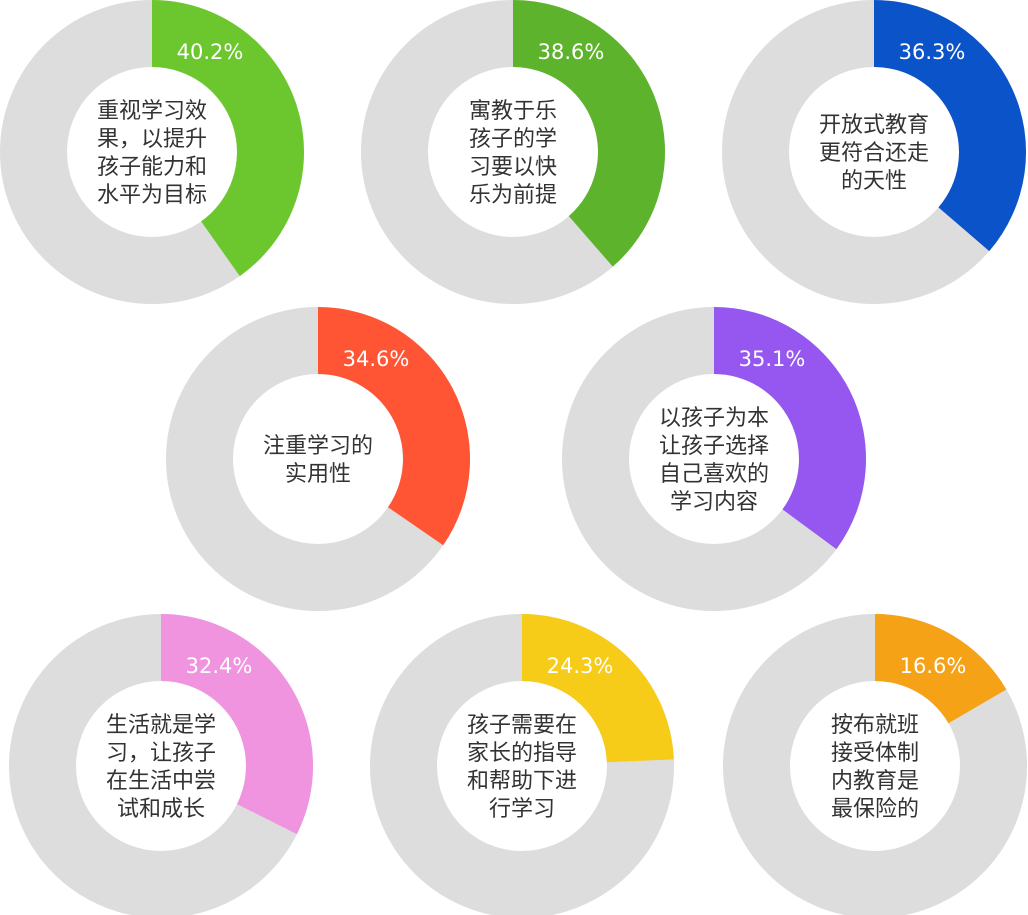  What do you see at coordinates (513, 111) in the screenshot?
I see `donut-center-label-line: 寓教于乐` at bounding box center [513, 111].